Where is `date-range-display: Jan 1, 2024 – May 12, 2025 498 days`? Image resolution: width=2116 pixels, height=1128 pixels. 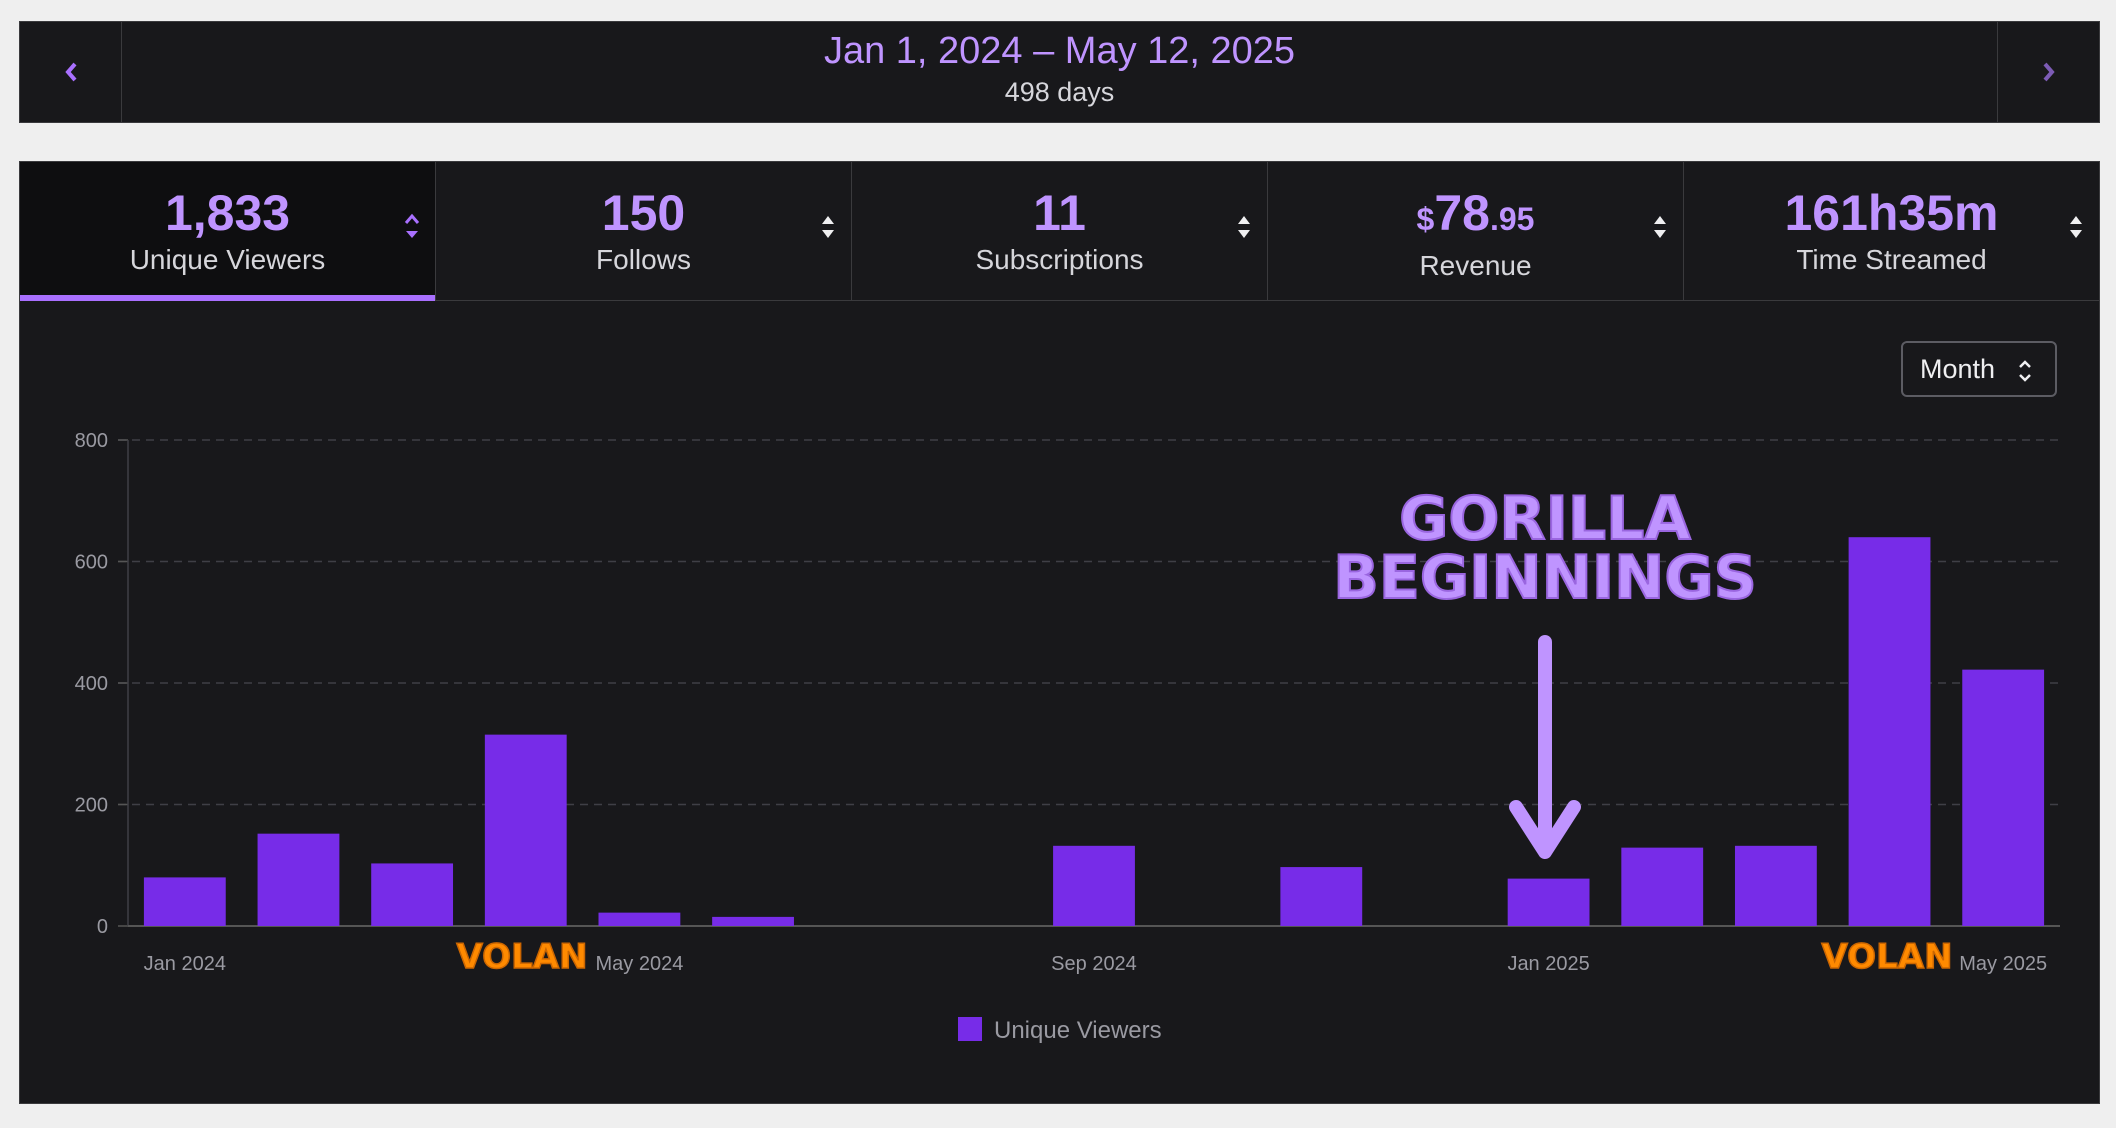 date-range-display: Jan 1, 2024 – May 12, 2025 498 days is located at coordinates (1059, 72).